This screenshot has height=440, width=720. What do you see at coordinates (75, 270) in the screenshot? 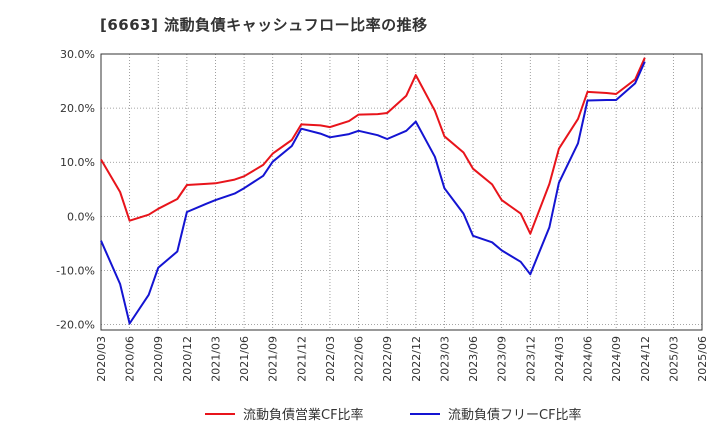
I see `y-tick-label: -10.0%` at bounding box center [75, 270].